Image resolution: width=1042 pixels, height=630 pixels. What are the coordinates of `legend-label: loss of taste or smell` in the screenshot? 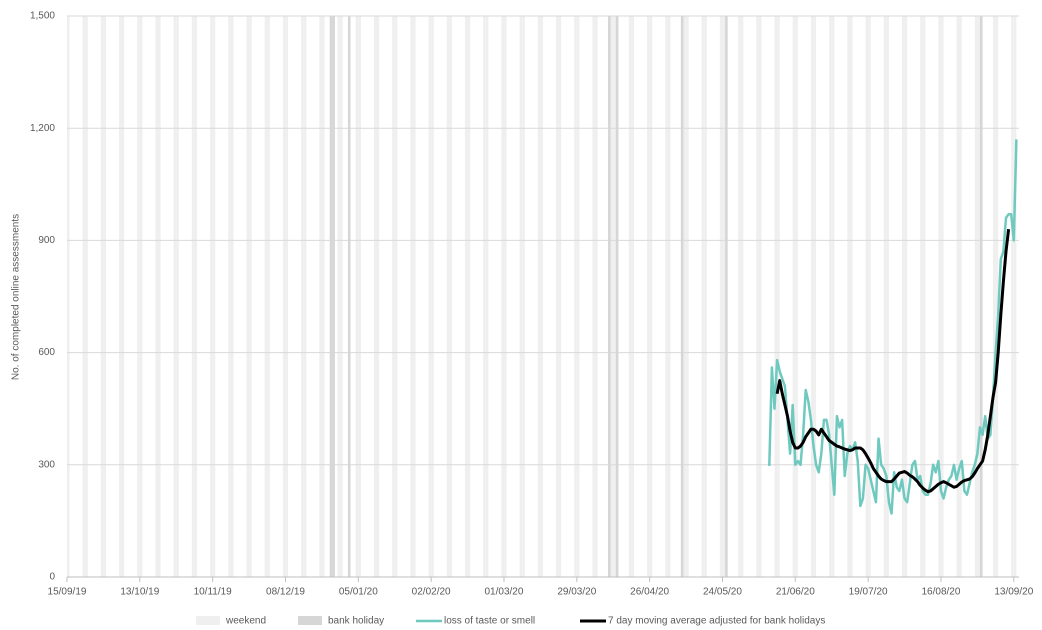 It's located at (489, 621).